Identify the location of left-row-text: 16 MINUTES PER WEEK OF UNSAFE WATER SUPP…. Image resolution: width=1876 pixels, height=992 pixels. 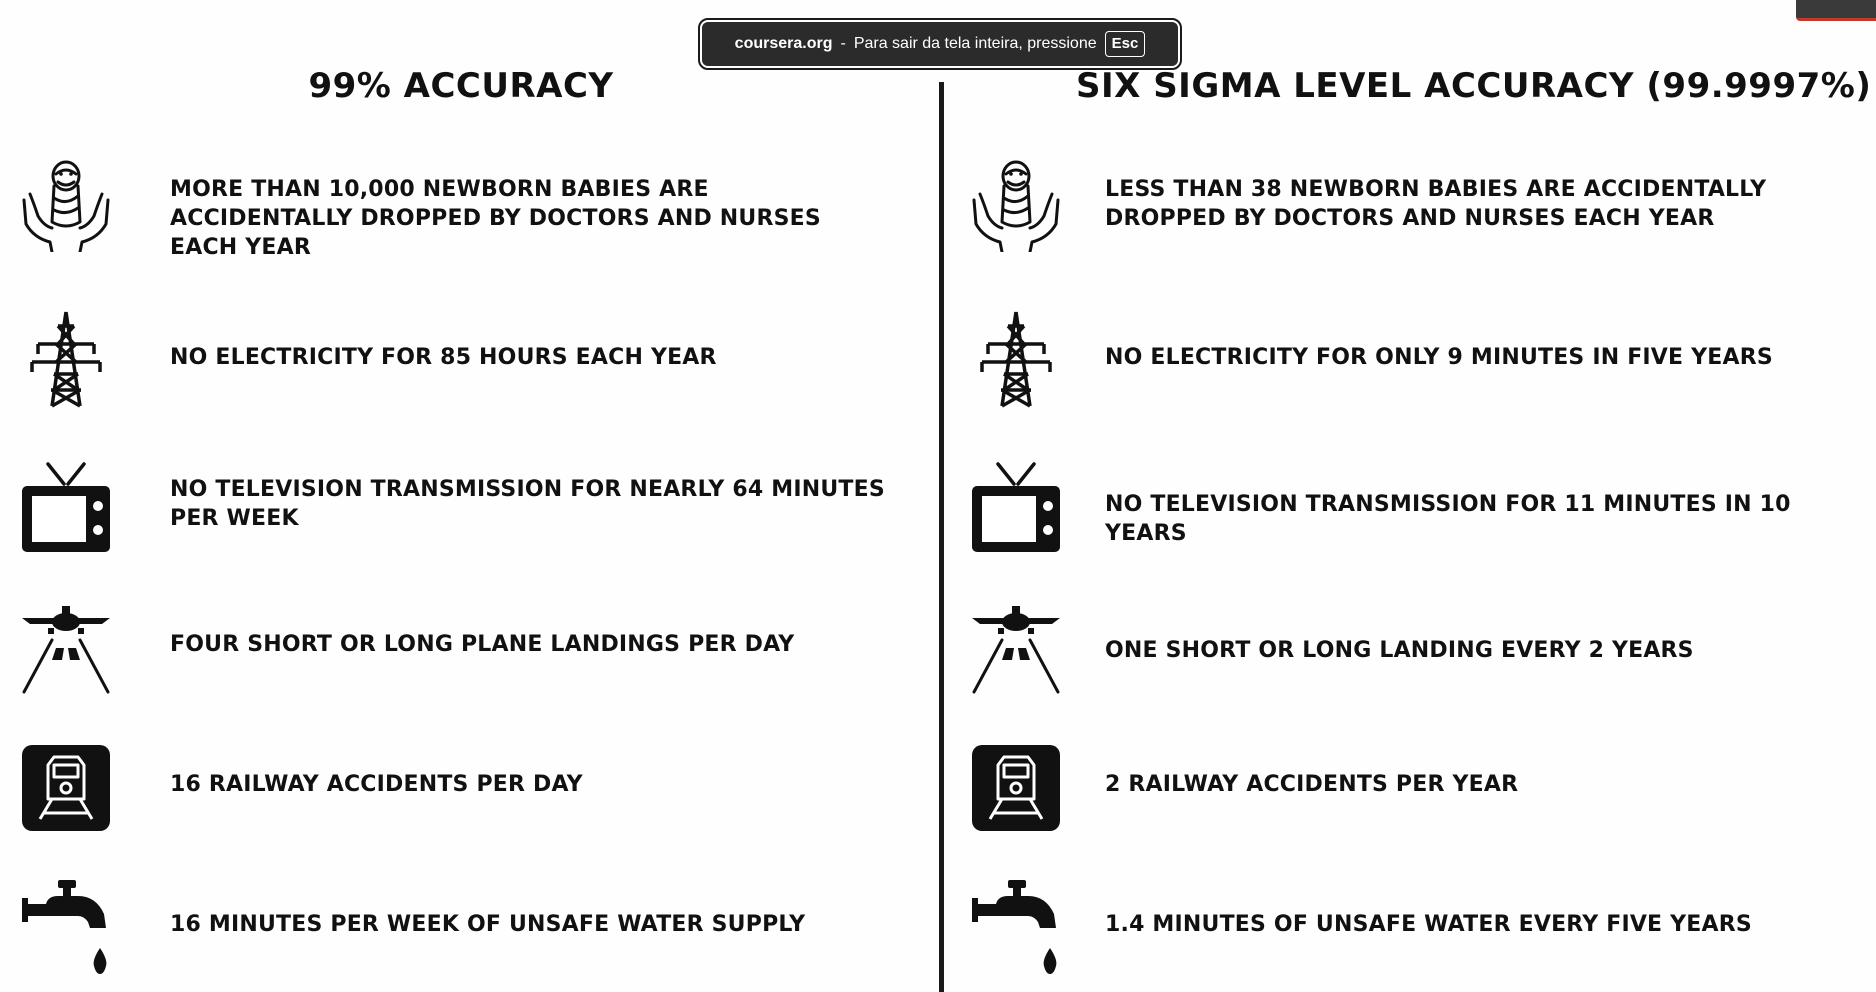
(488, 924).